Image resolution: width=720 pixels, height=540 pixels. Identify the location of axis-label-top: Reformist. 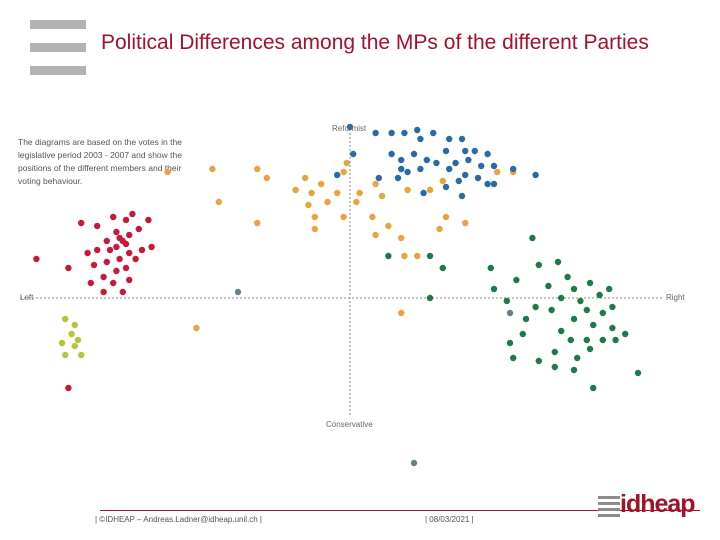
(349, 128).